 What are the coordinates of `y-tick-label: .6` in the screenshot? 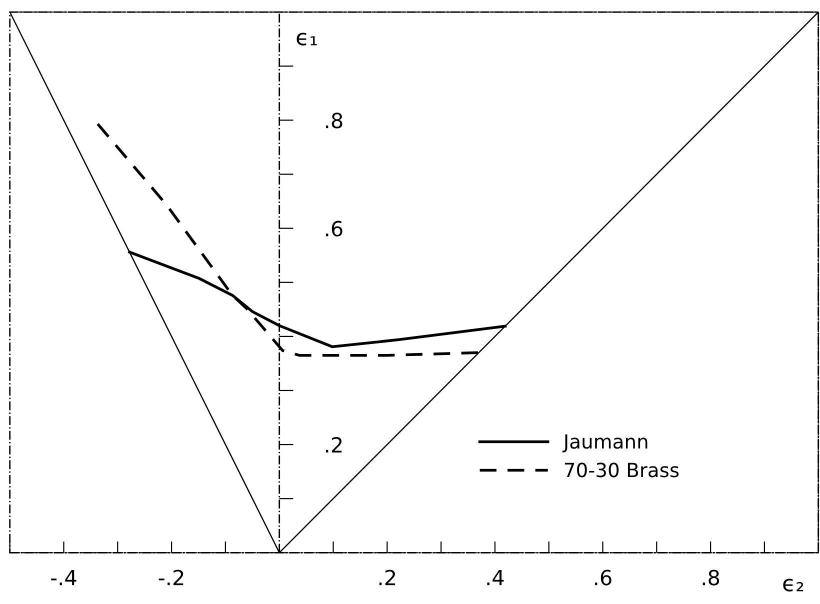 It's located at (334, 228).